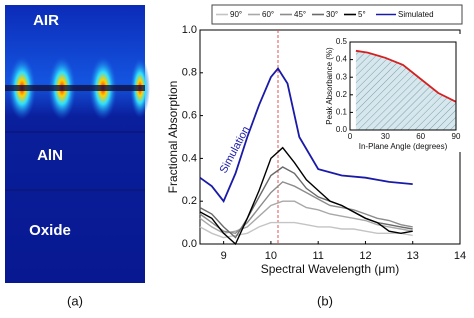  What do you see at coordinates (330, 269) in the screenshot?
I see `x-axis-label: Spectral Wavelength (μm)` at bounding box center [330, 269].